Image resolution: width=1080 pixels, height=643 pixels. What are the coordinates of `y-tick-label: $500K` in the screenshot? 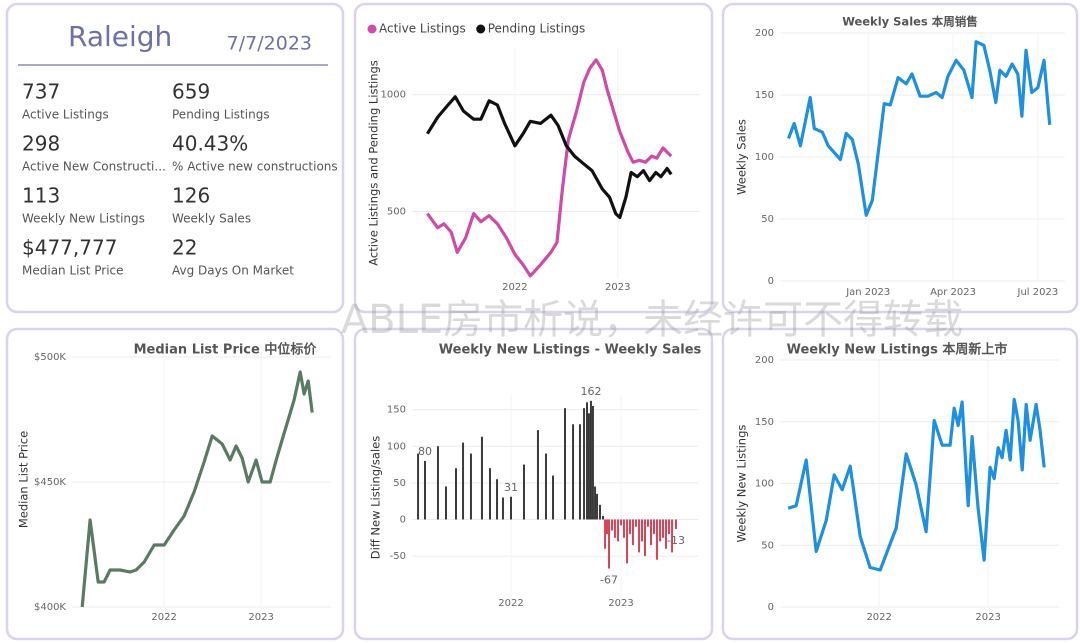 It's located at (50, 357).